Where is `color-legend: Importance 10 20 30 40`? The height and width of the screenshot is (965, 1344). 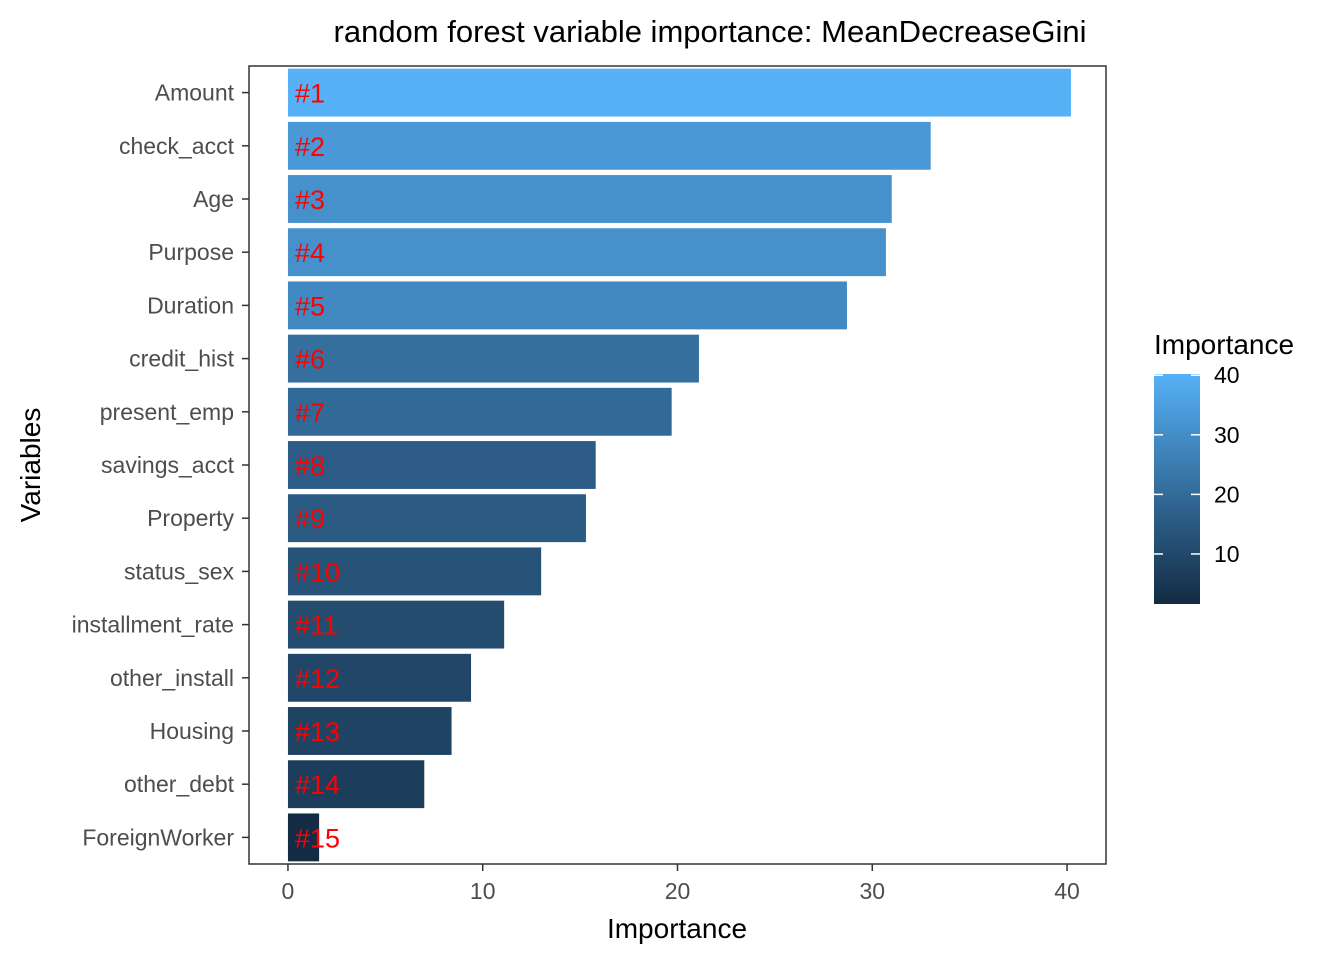 color-legend: Importance 10 20 30 40 is located at coordinates (1224, 466).